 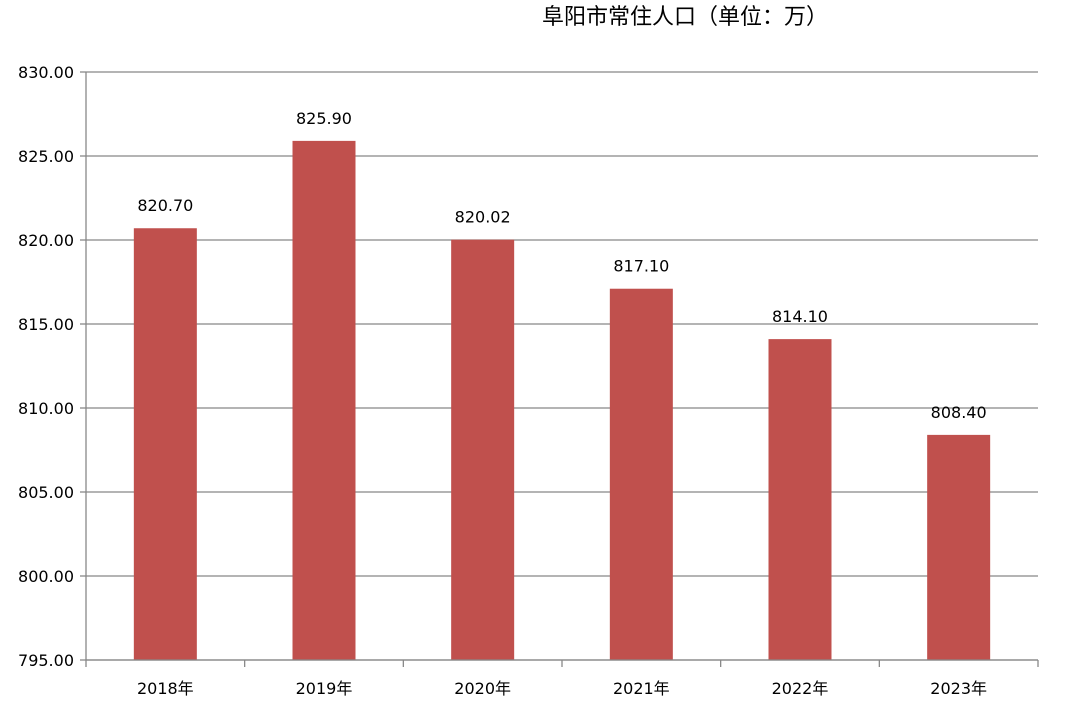 What do you see at coordinates (165, 205) in the screenshot?
I see `data-label: 820.70` at bounding box center [165, 205].